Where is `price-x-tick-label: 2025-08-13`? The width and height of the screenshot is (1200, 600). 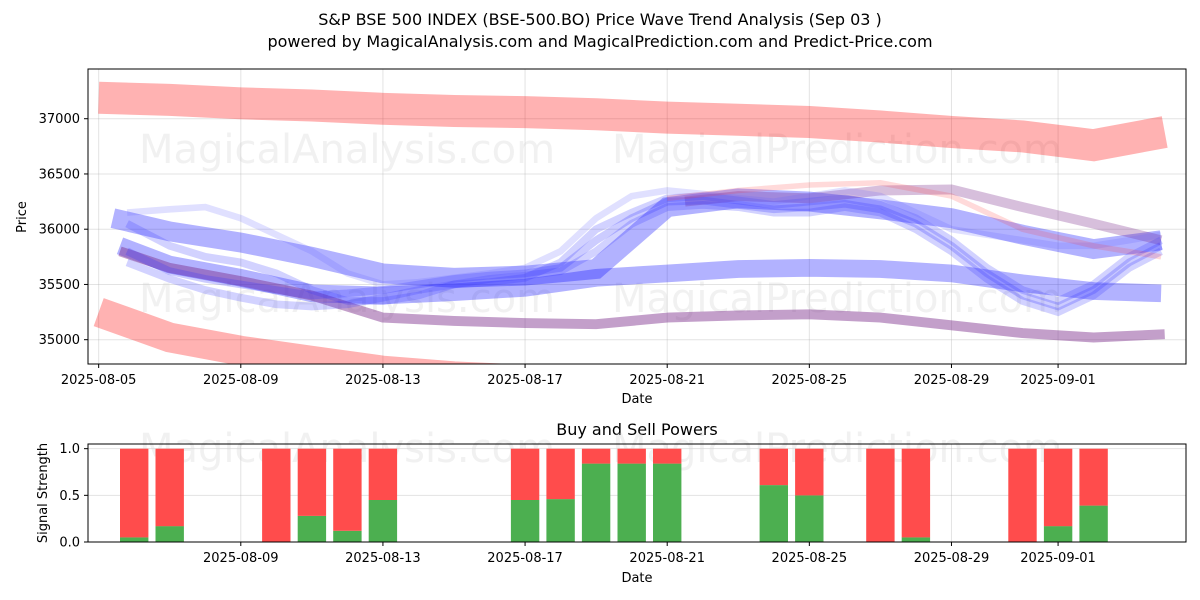 price-x-tick-label: 2025-08-13 is located at coordinates (383, 380).